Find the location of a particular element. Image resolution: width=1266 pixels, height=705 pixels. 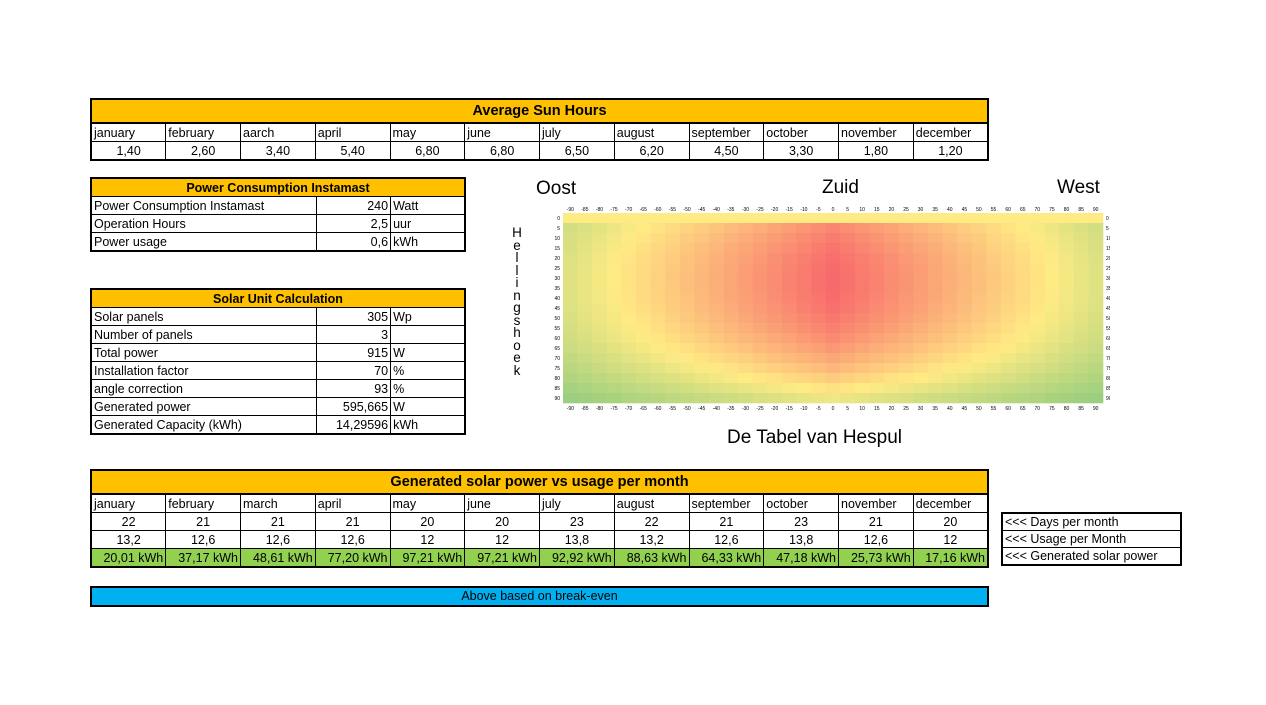

x-tick-label: -50 is located at coordinates (686, 210).